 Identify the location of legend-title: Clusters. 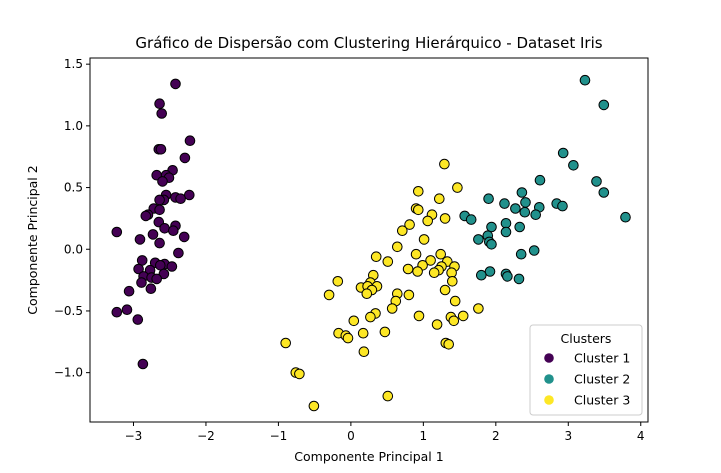
(586, 338).